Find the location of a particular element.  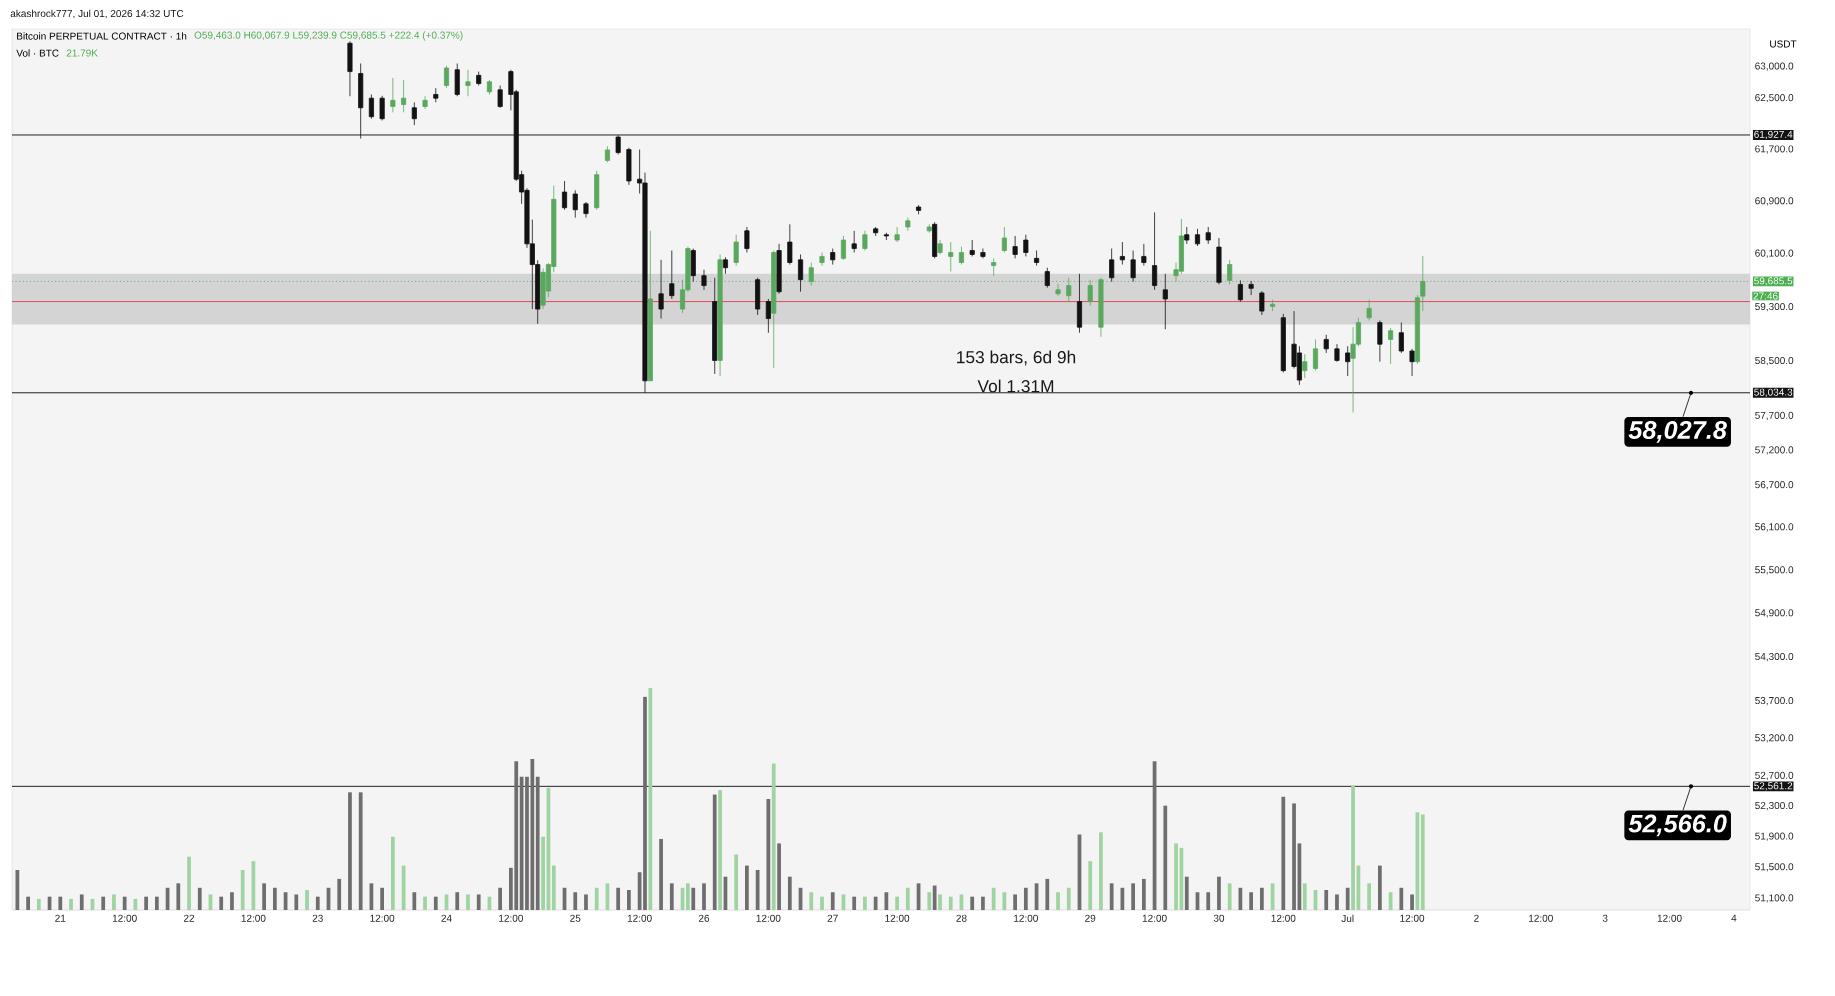

x-tick-label: 27 is located at coordinates (832, 918).